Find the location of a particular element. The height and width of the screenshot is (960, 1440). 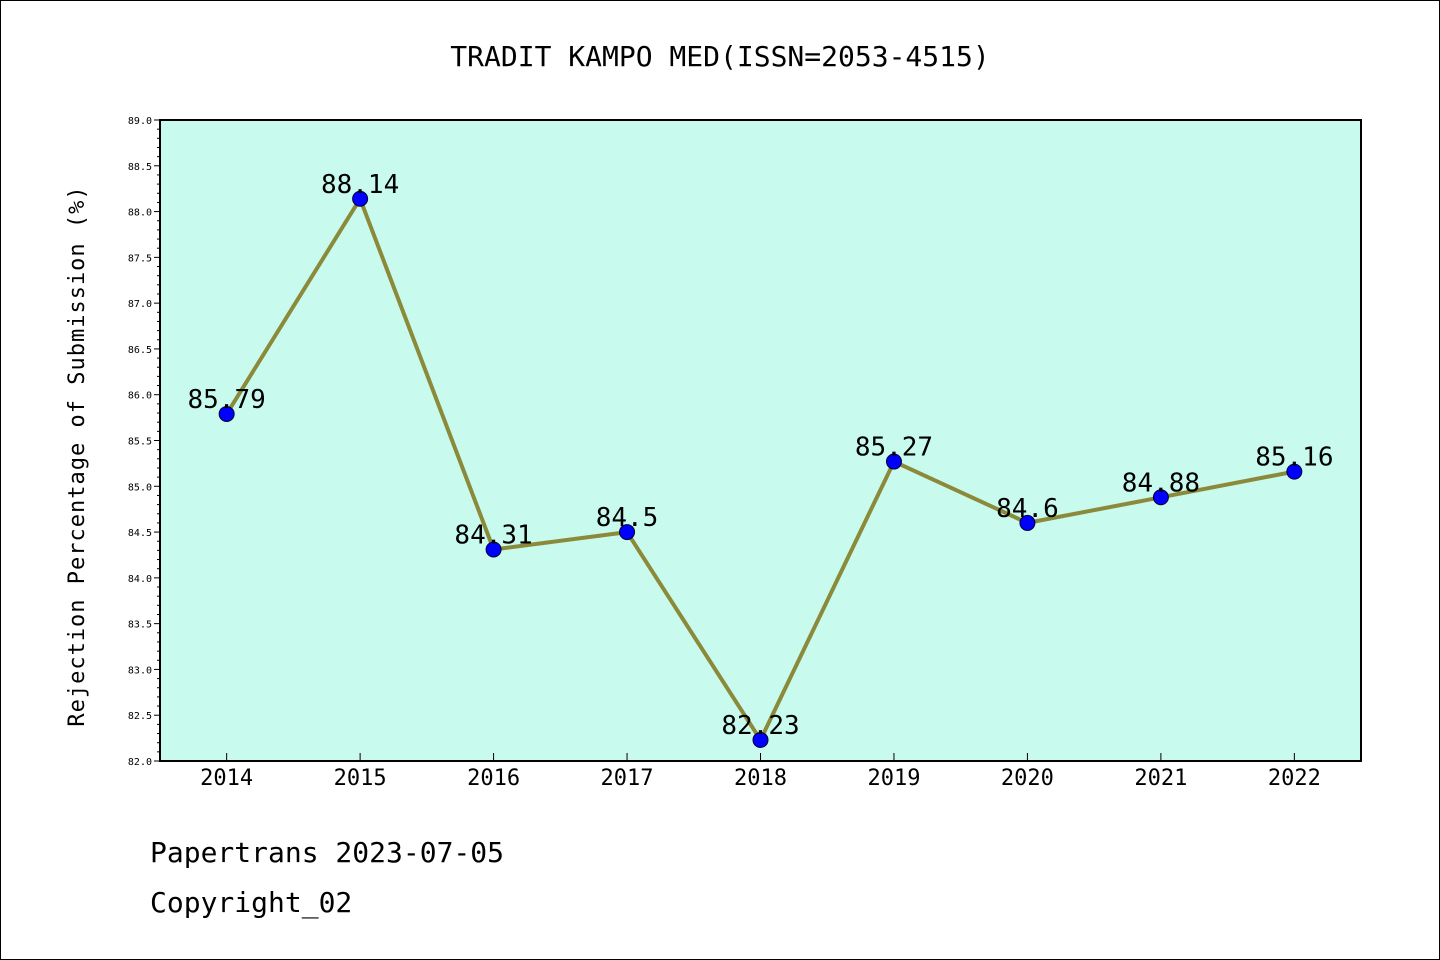

x-tick-label: 2018 is located at coordinates (760, 778).